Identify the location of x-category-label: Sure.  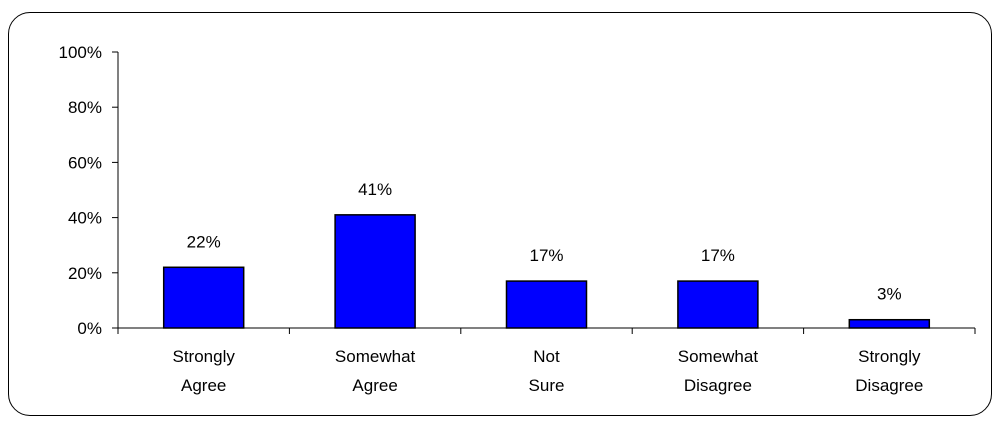
(547, 385).